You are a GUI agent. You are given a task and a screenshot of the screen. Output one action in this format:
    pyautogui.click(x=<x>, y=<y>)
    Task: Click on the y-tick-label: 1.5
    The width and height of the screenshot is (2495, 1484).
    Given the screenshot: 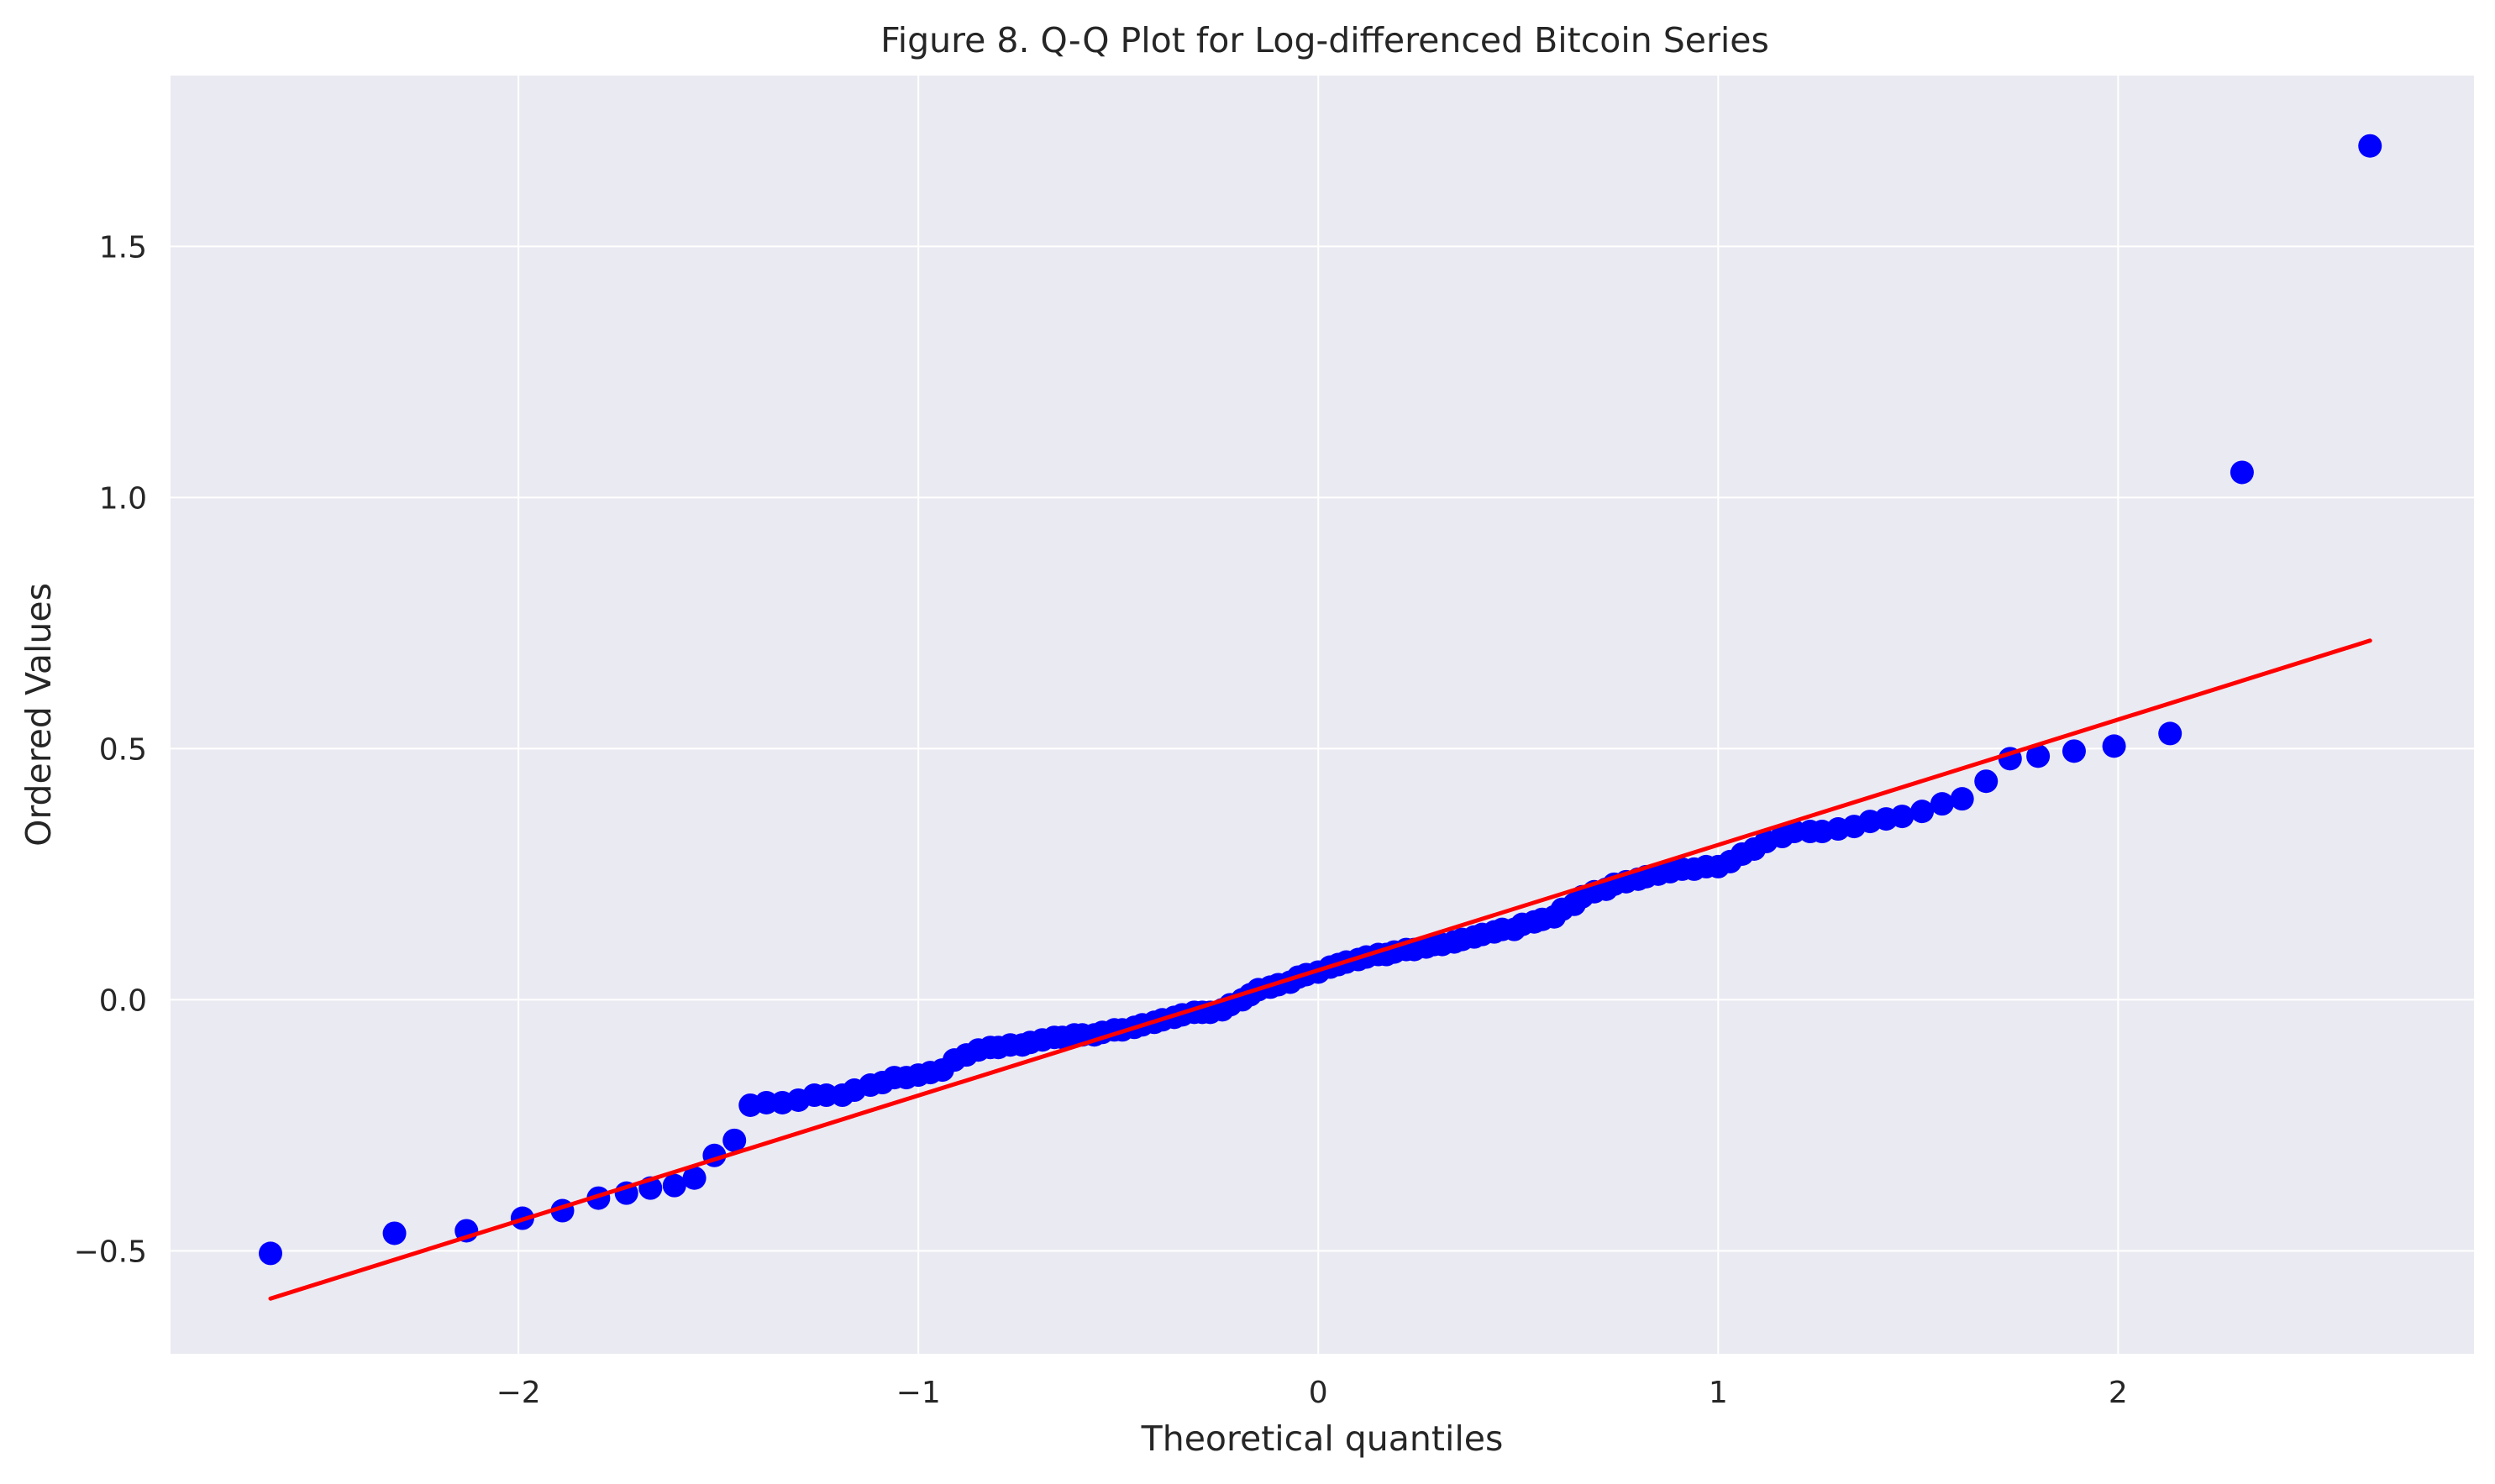 What is the action you would take?
    pyautogui.click(x=123, y=248)
    